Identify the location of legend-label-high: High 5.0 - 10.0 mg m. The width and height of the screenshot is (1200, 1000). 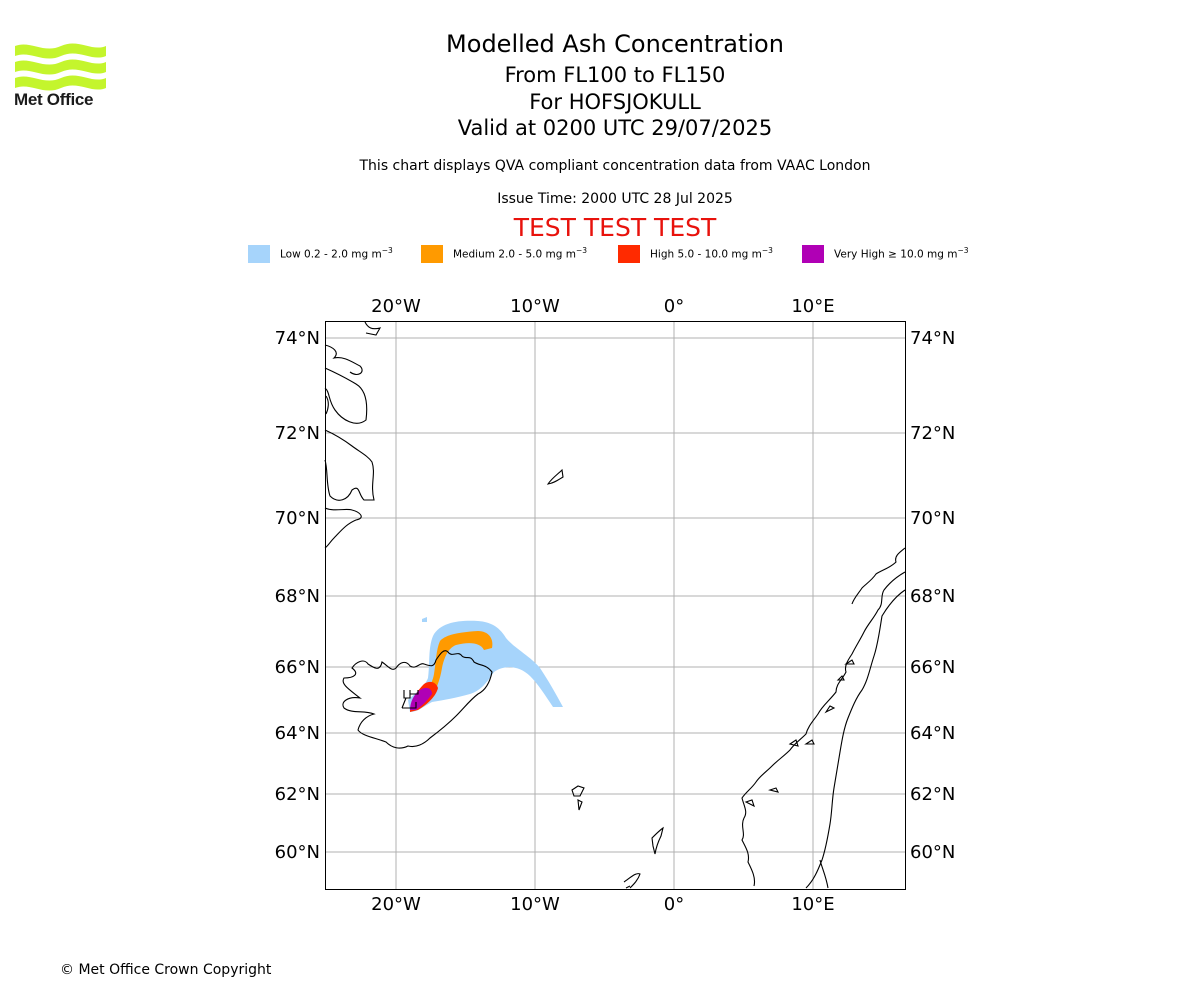
(706, 254).